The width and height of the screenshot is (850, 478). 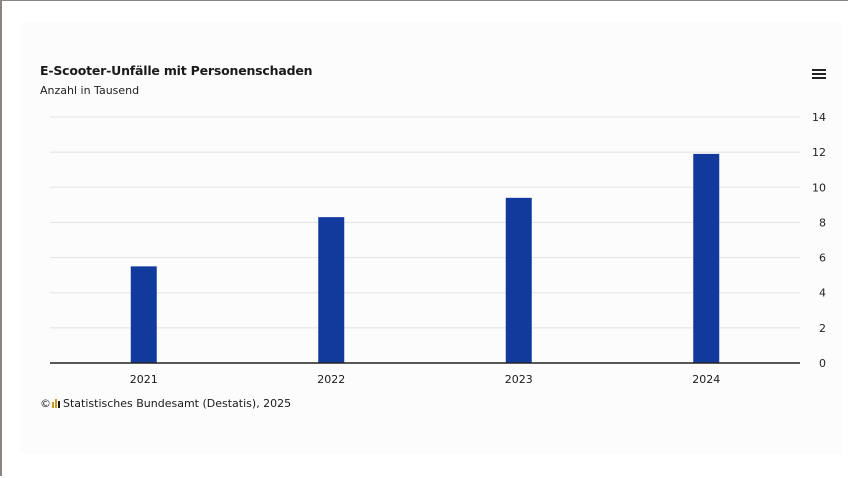 I want to click on chart-title: E-Scooter-Unfälle mit Personenschaden, so click(x=176, y=70).